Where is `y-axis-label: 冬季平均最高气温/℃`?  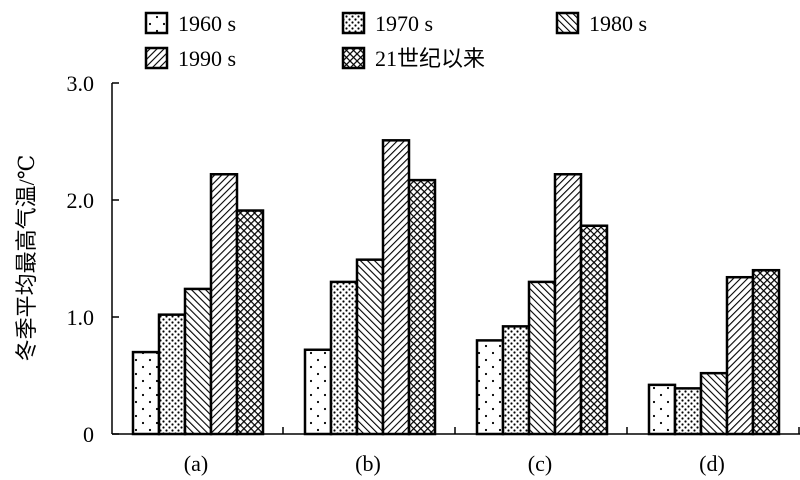 y-axis-label: 冬季平均最高气温/℃ is located at coordinates (26, 258).